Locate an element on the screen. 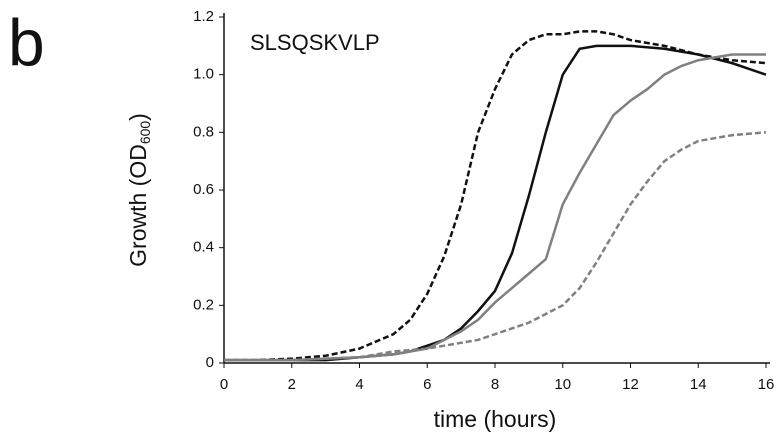 The height and width of the screenshot is (439, 779). y-tick-label: 0.8 is located at coordinates (203, 131).